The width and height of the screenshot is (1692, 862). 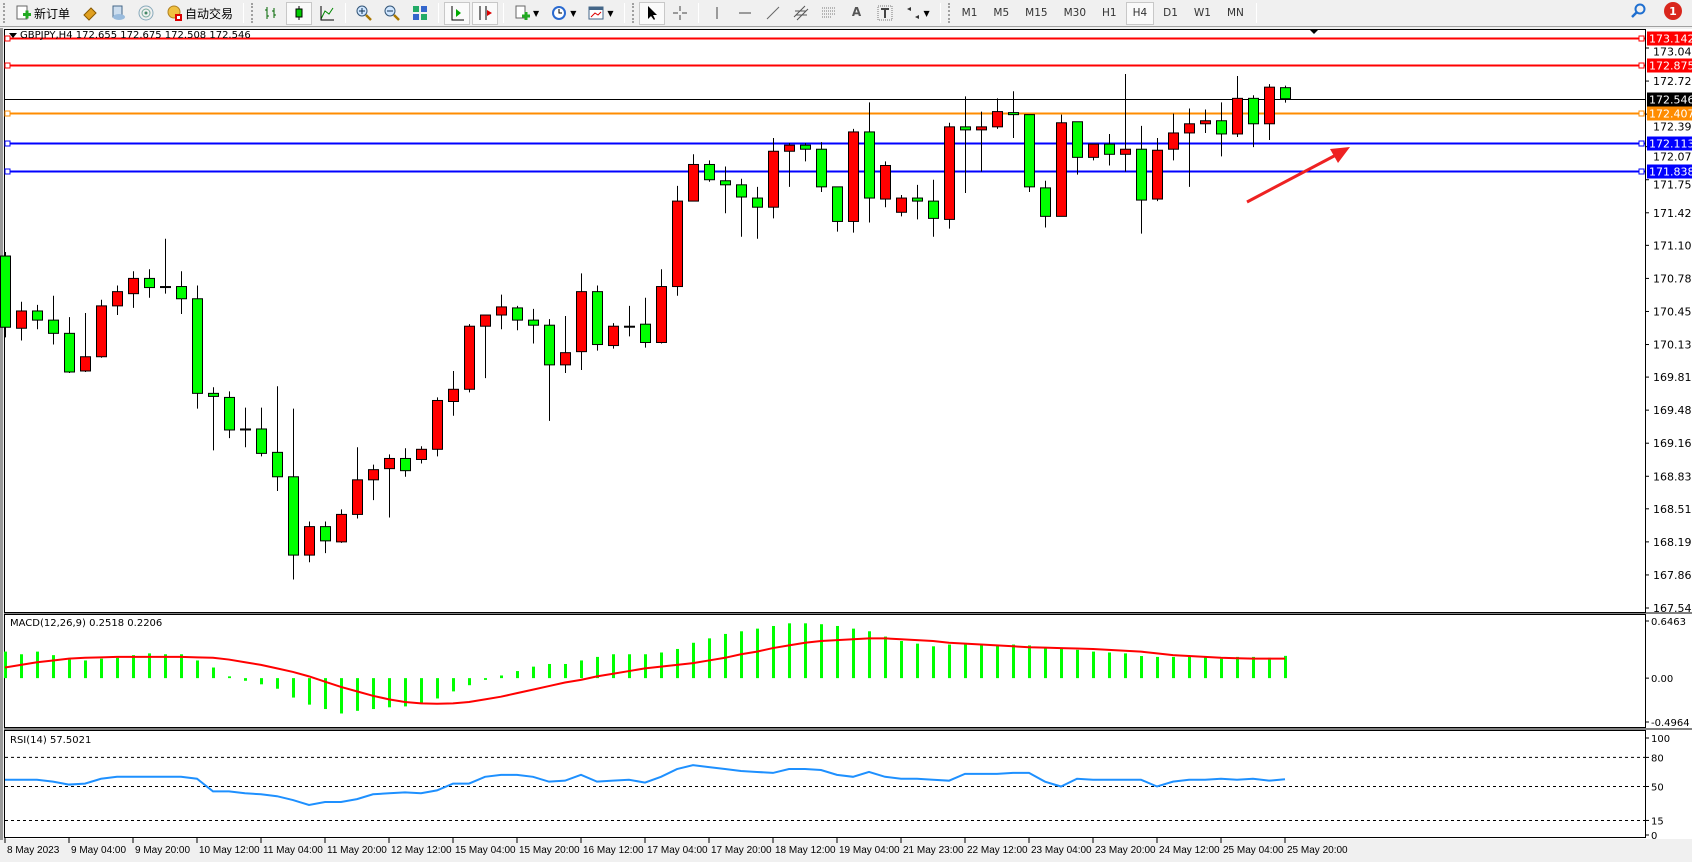 What do you see at coordinates (1673, 11) in the screenshot?
I see `notification-badge: 1` at bounding box center [1673, 11].